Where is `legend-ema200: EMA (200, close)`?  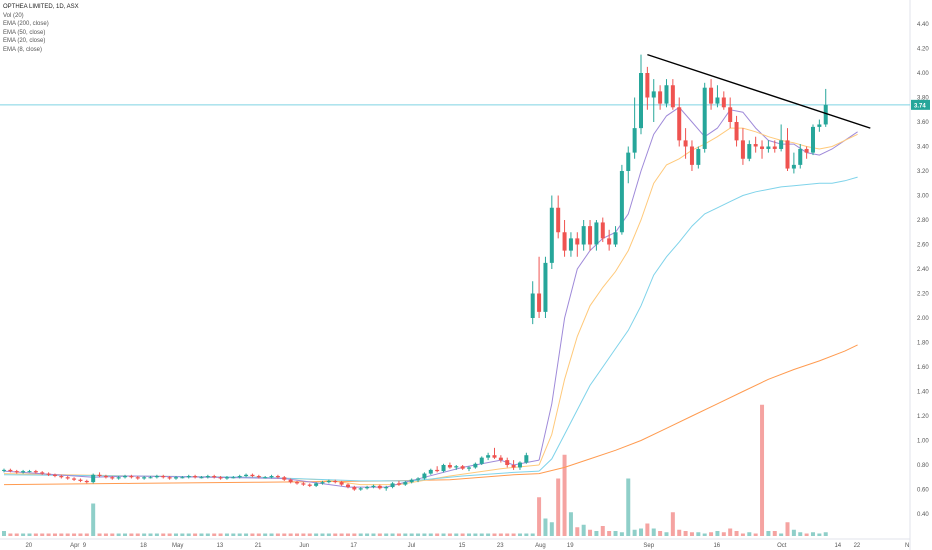
legend-ema200: EMA (200, close) is located at coordinates (26, 24).